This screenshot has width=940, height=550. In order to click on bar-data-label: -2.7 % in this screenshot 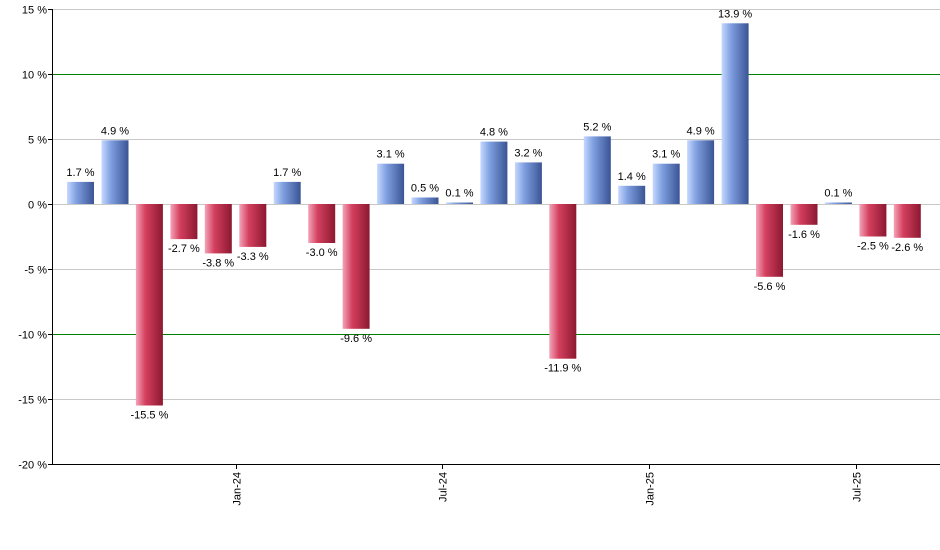, I will do `click(184, 249)`.